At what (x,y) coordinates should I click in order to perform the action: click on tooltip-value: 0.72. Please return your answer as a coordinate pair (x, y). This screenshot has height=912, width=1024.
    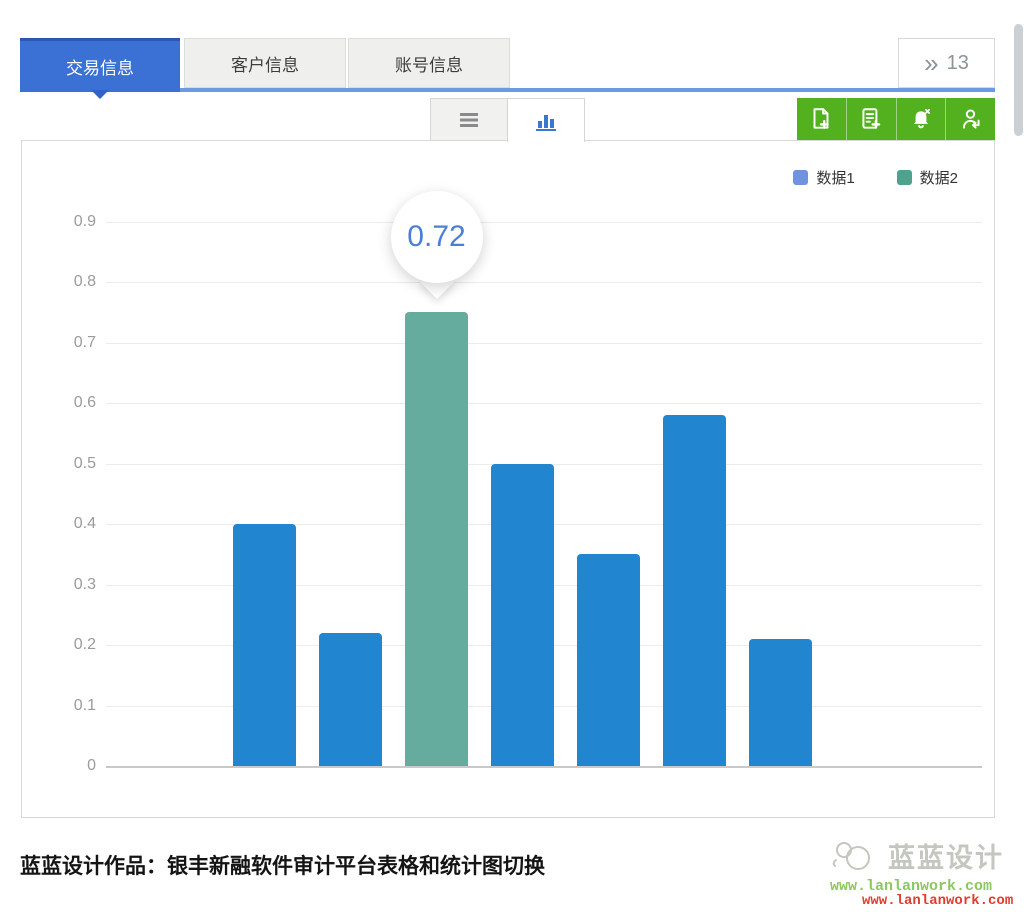
    Looking at the image, I should click on (436, 236).